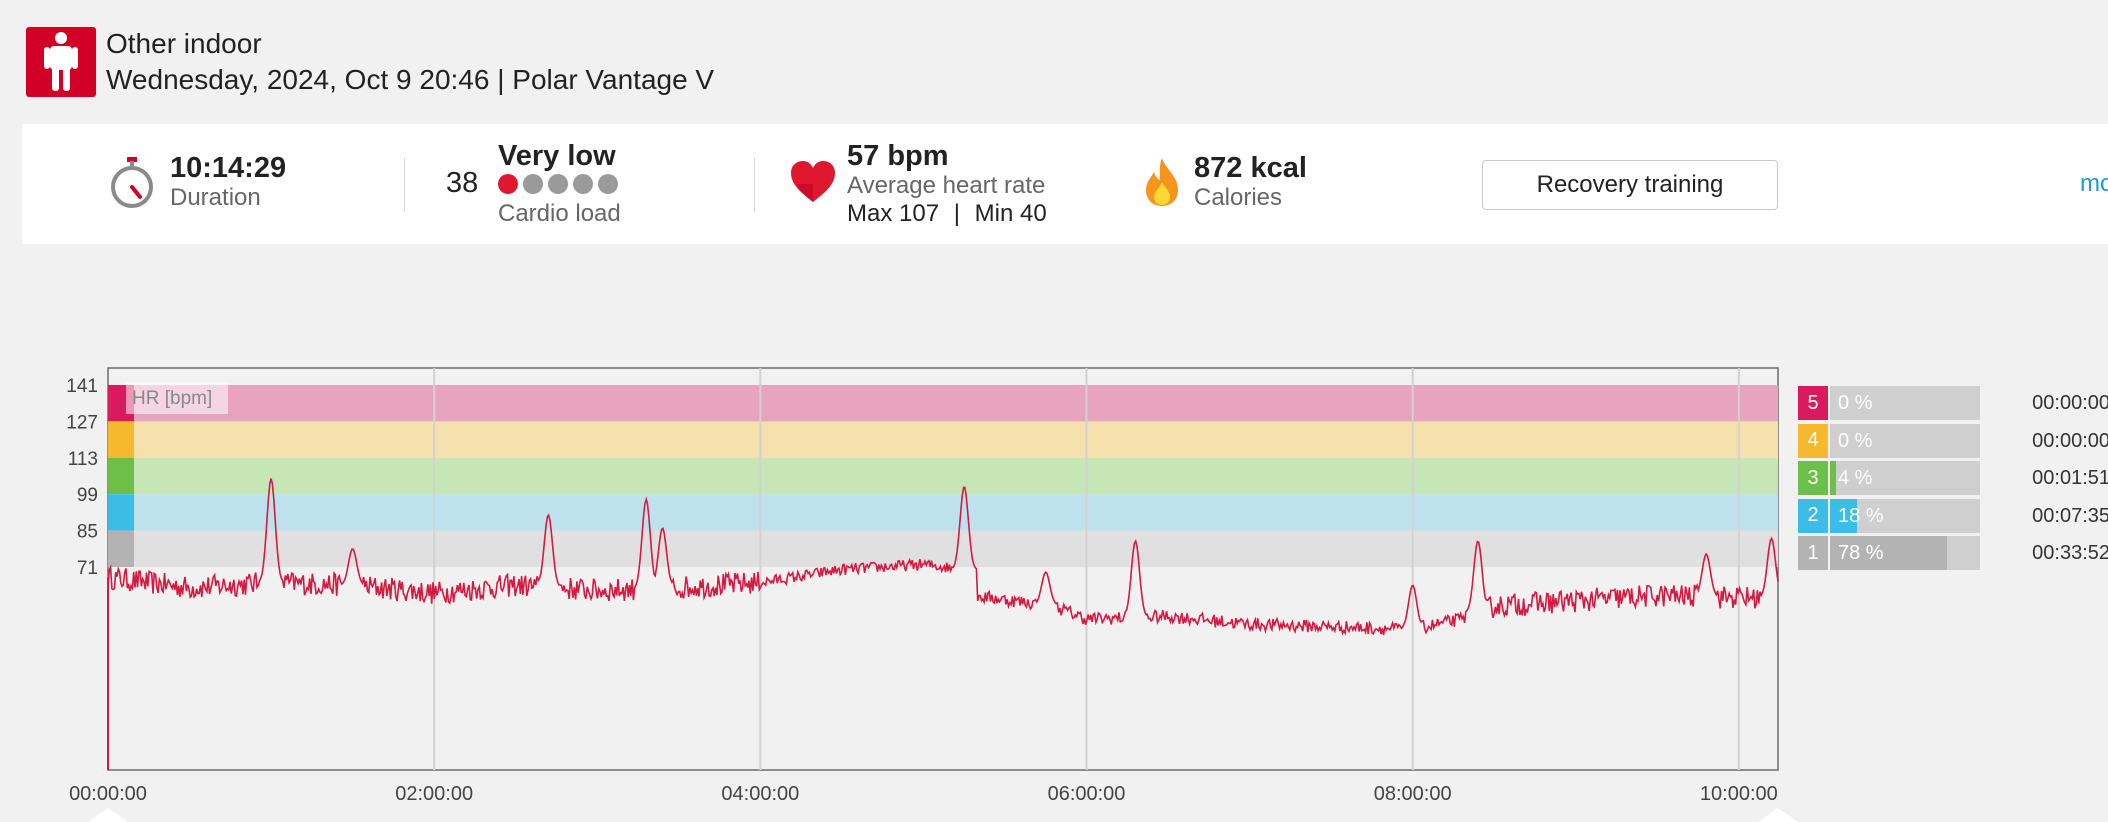  What do you see at coordinates (813, 181) in the screenshot?
I see `heart-icon` at bounding box center [813, 181].